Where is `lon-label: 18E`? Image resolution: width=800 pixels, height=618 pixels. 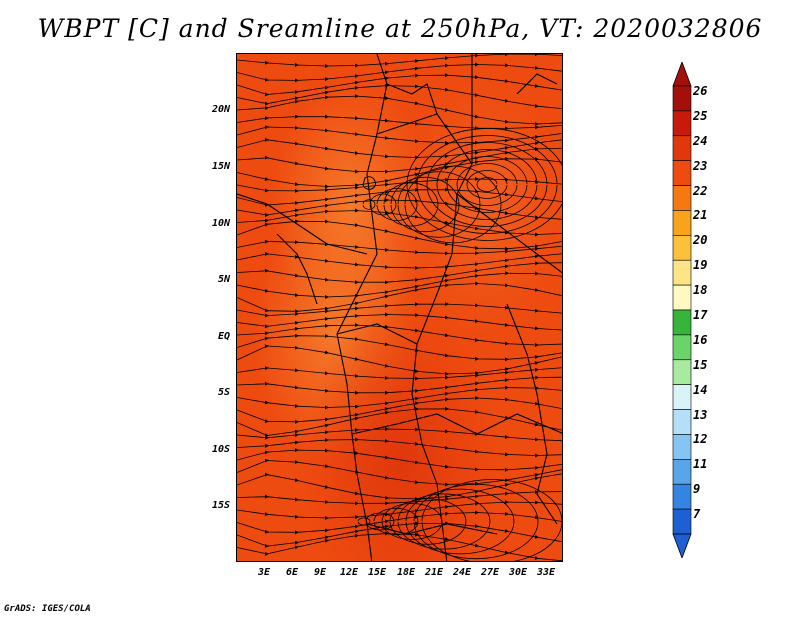
lon-label: 18E is located at coordinates (406, 572).